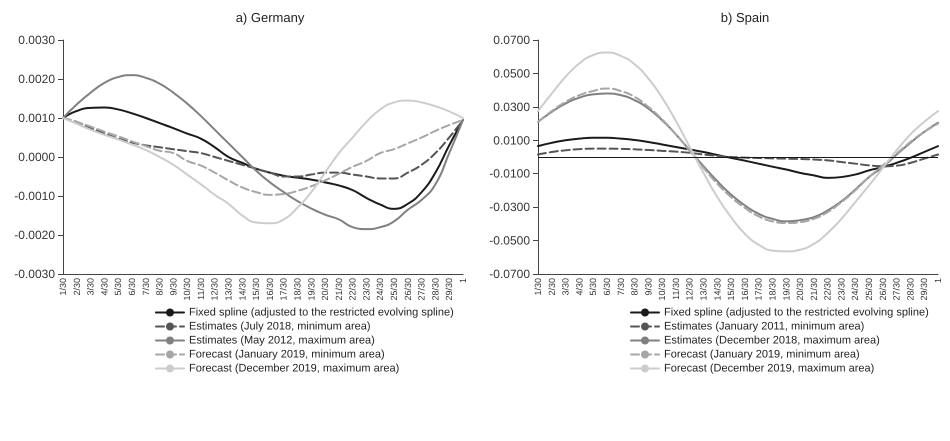  What do you see at coordinates (511, 40) in the screenshot?
I see `y-tick-label: 0.0700` at bounding box center [511, 40].